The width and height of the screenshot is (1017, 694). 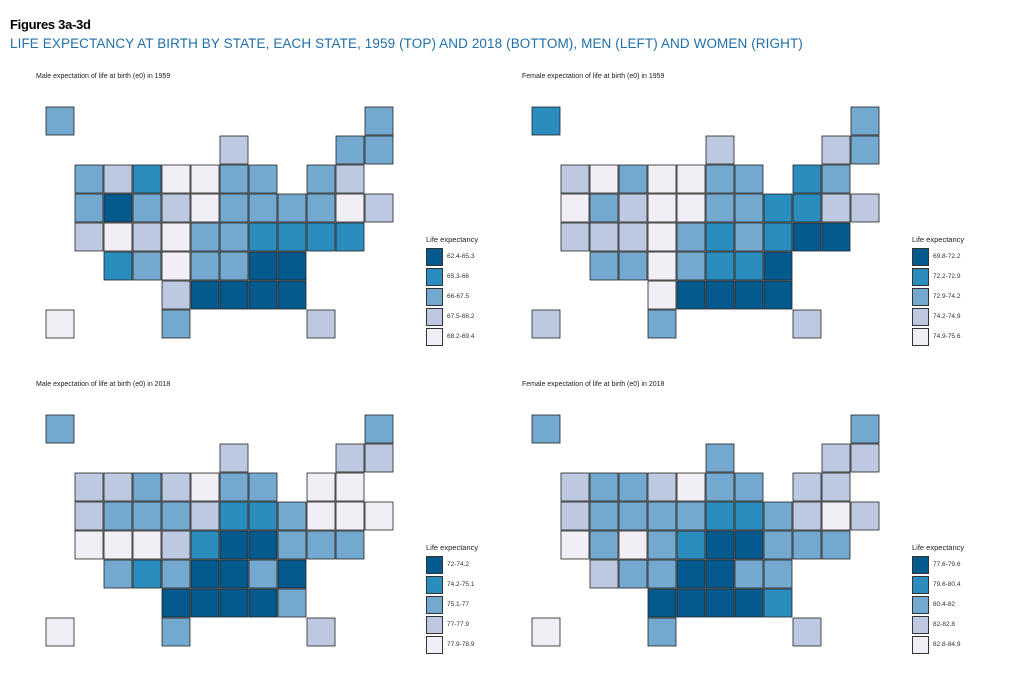 What do you see at coordinates (89, 545) in the screenshot?
I see `state-ca` at bounding box center [89, 545].